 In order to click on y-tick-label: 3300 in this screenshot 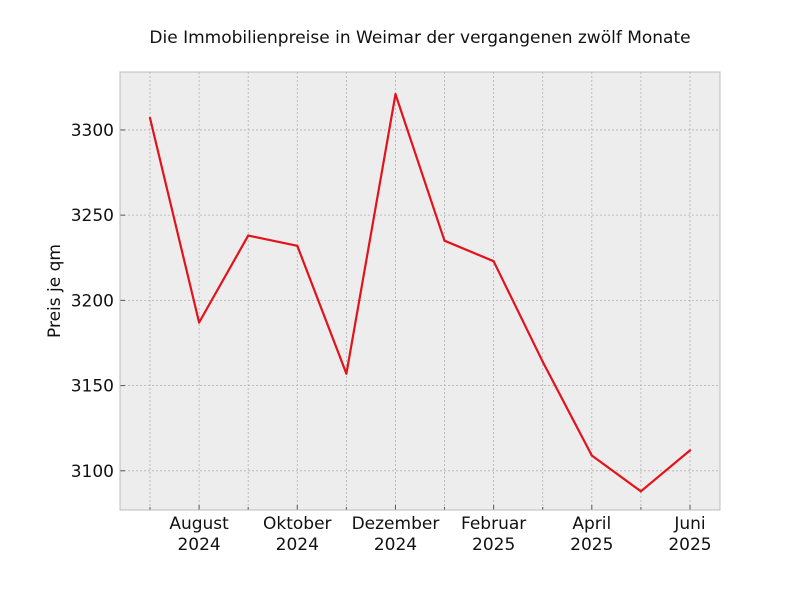, I will do `click(92, 131)`.